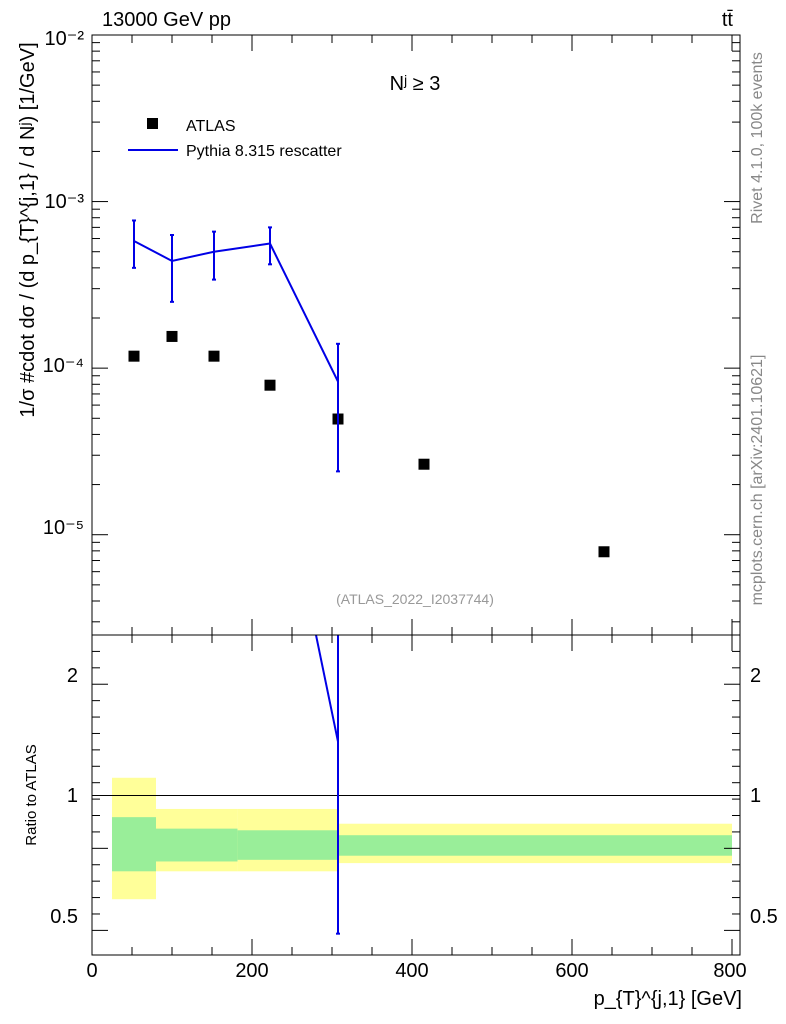 This screenshot has width=786, height=1024. What do you see at coordinates (64, 917) in the screenshot?
I see `ratio-ytick-0.5-left: 0.5` at bounding box center [64, 917].